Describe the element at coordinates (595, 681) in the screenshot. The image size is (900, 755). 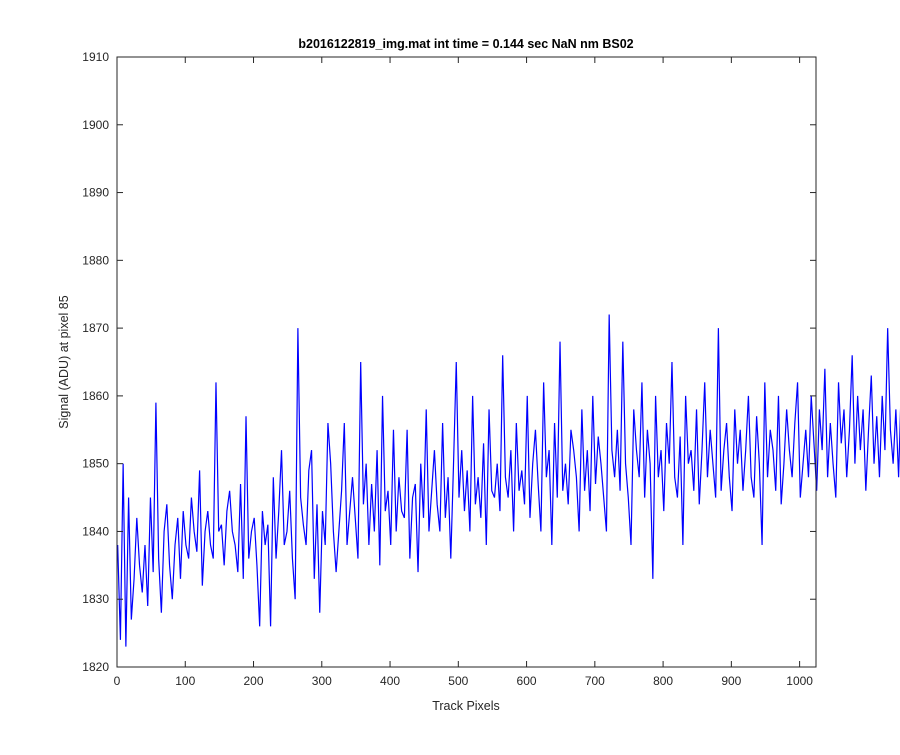
I see `x-tick-label: 700` at that location.